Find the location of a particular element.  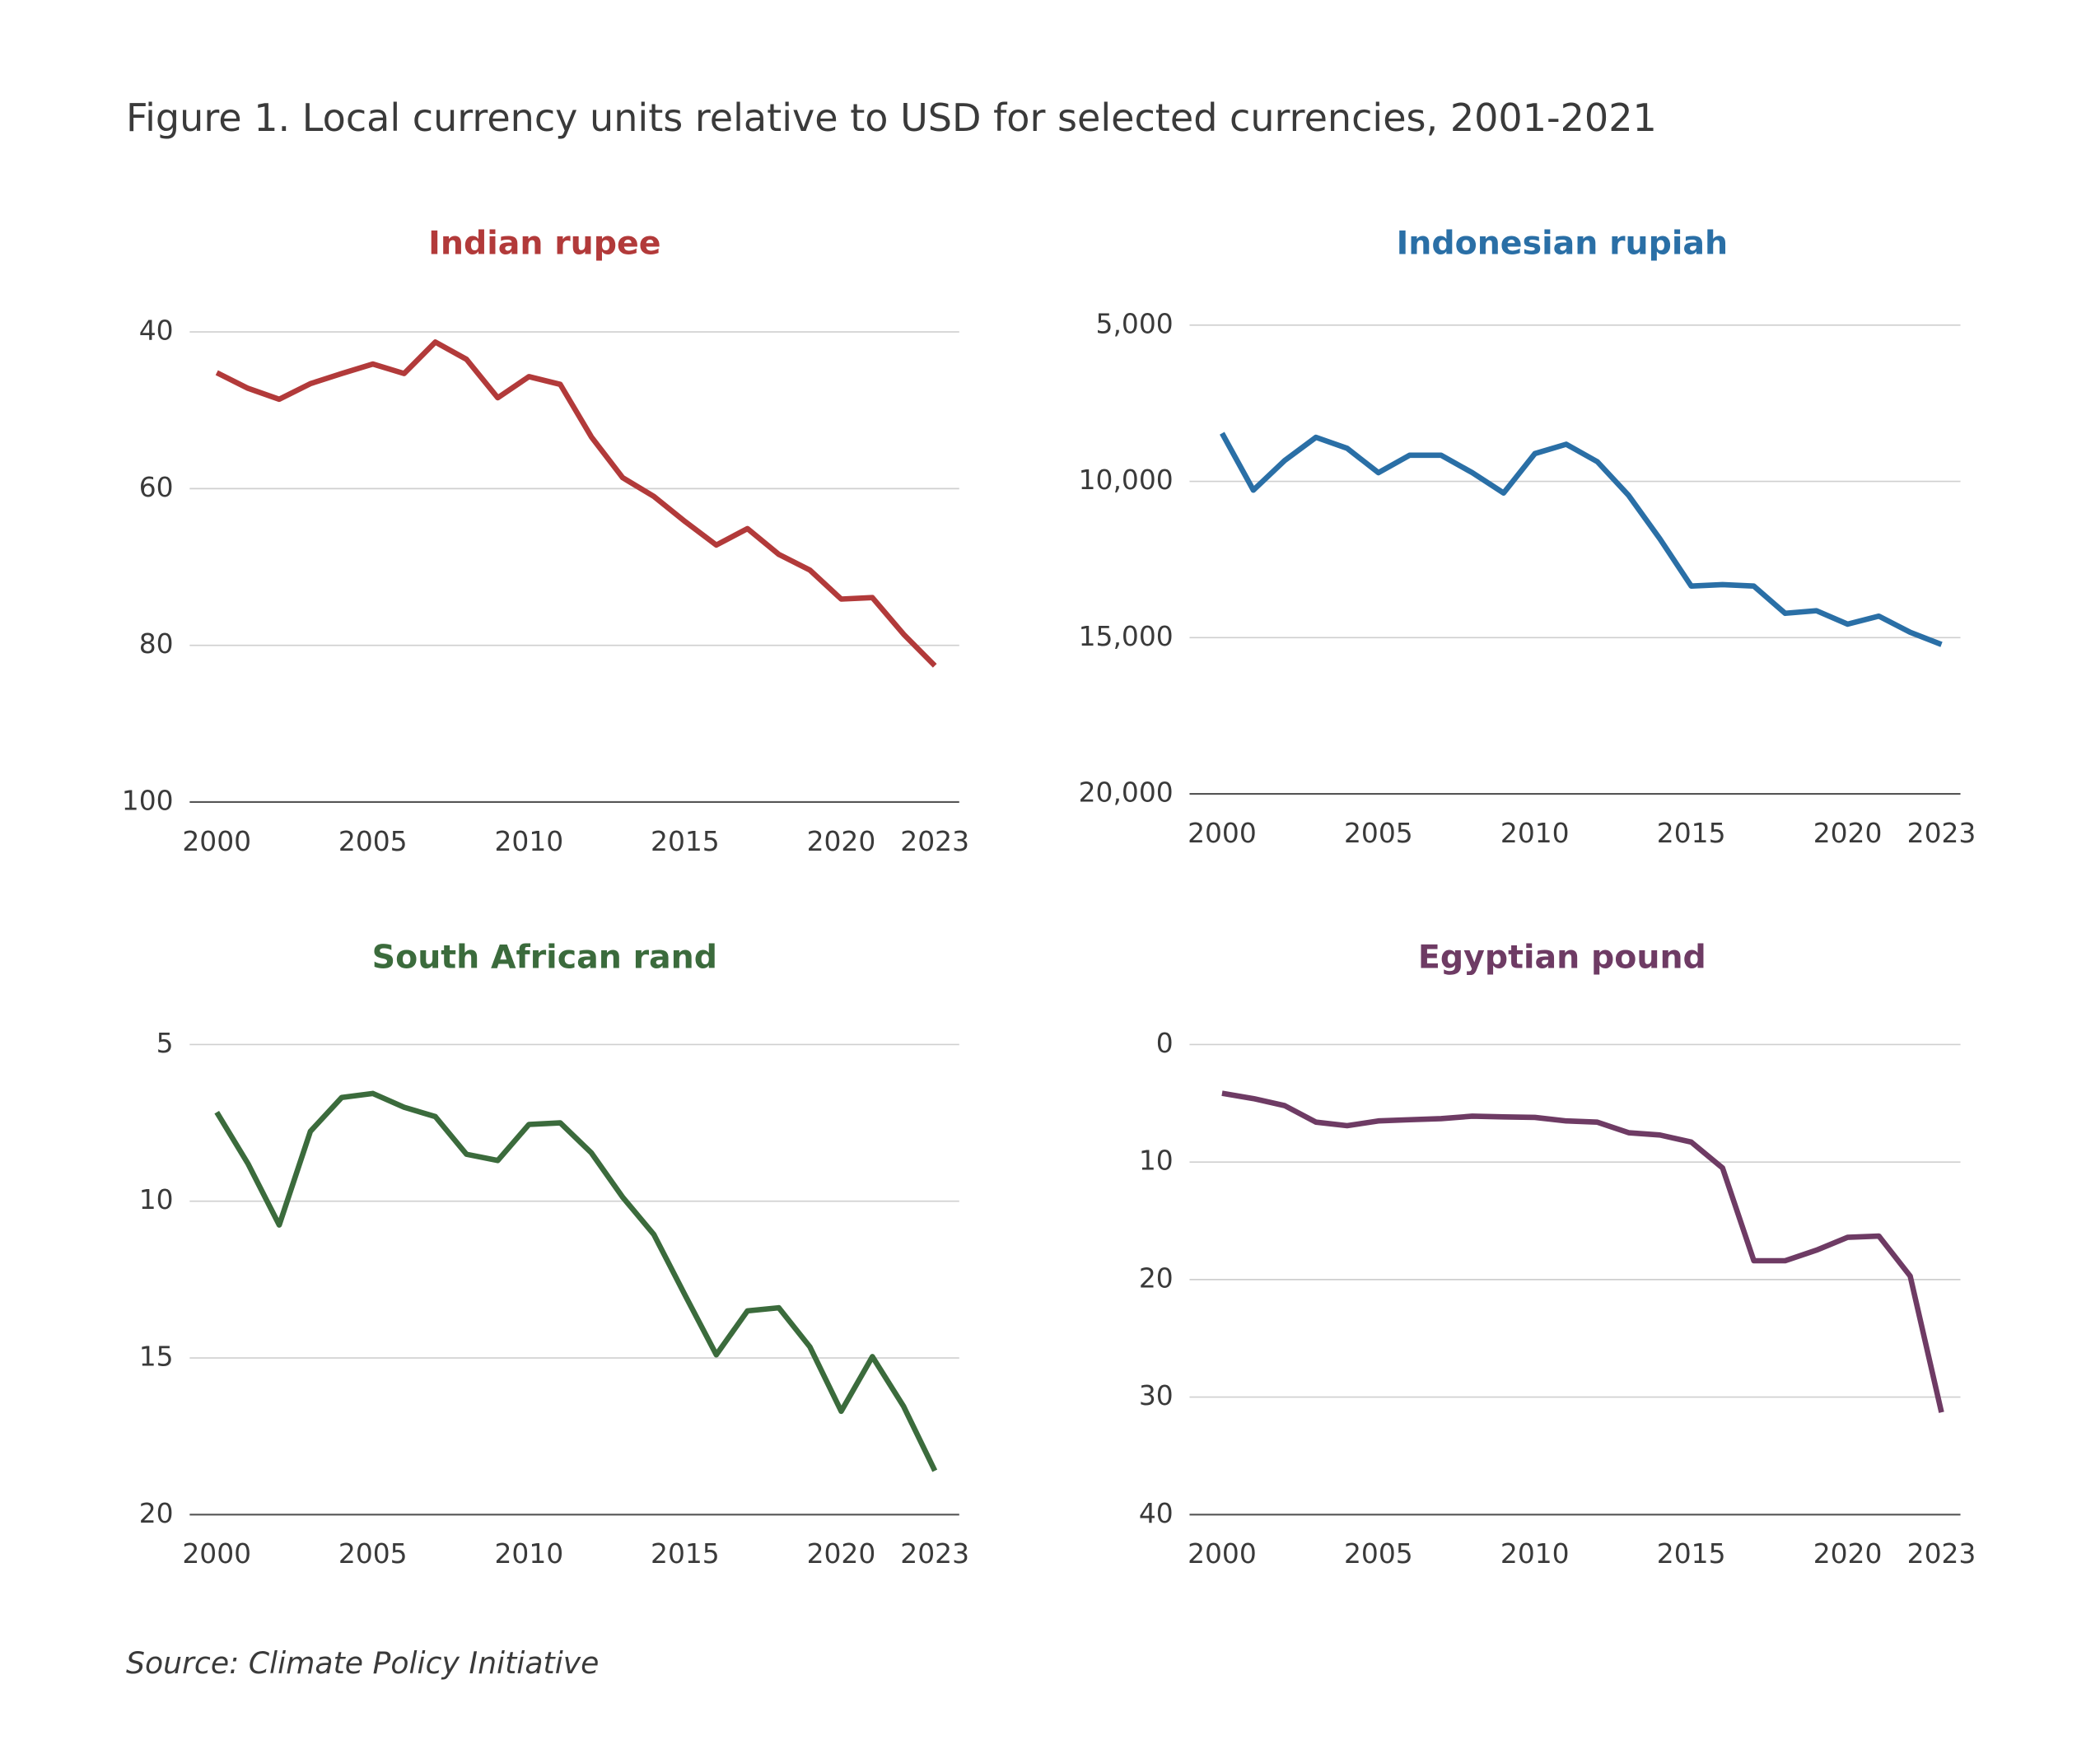

y-tick-label: 10,000 is located at coordinates (1126, 480).